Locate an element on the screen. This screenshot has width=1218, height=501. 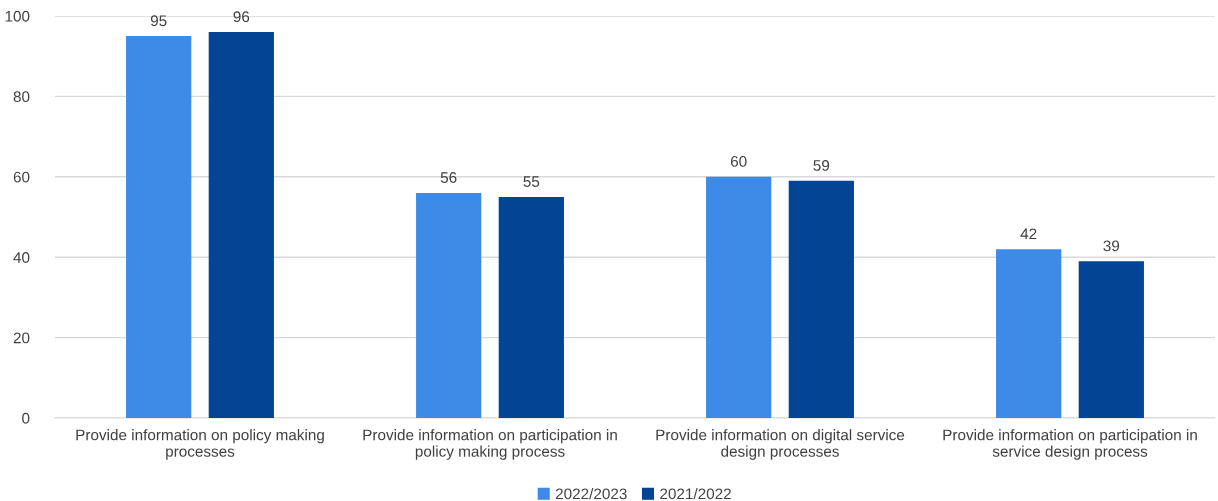
data-label: 95 is located at coordinates (158, 21).